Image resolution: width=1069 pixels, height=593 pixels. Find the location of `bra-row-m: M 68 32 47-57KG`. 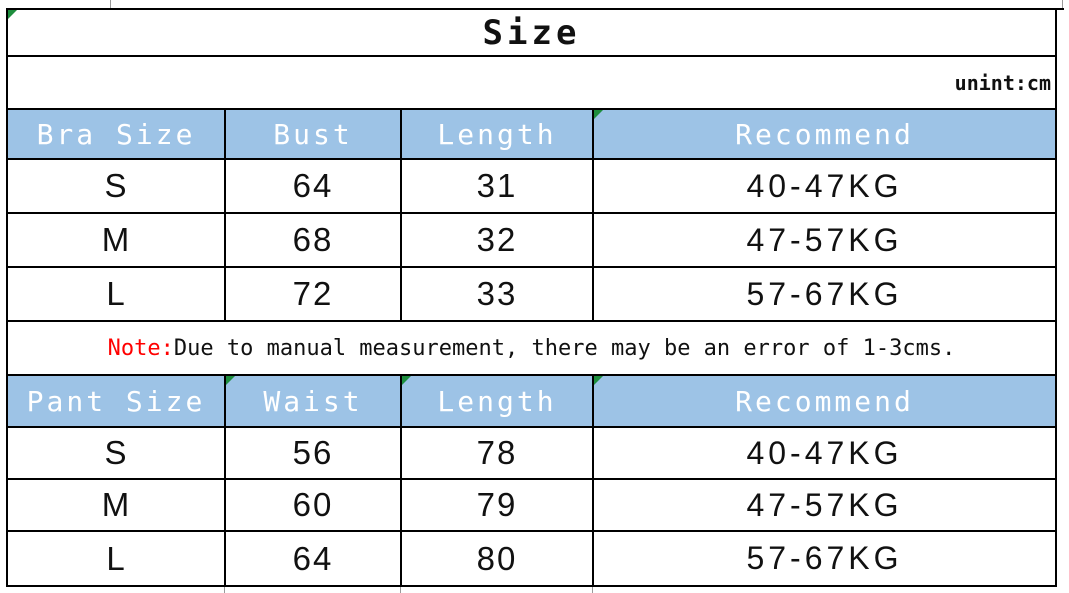

bra-row-m: M 68 32 47-57KG is located at coordinates (531, 241).